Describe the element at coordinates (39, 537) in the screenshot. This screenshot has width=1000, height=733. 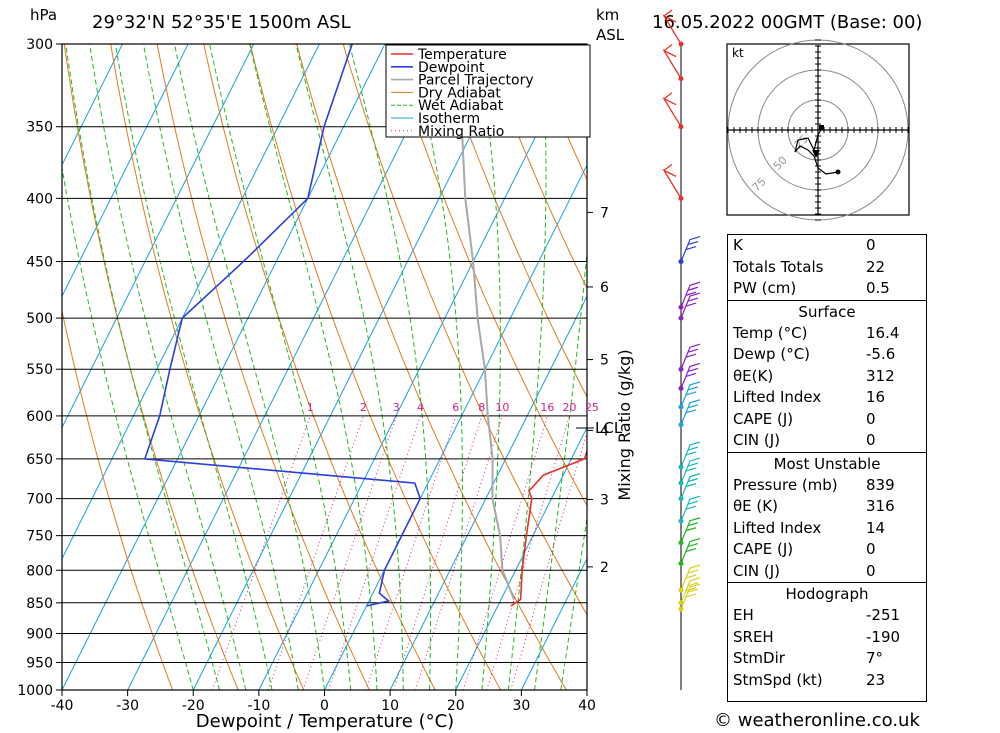
I see `pressure-tick-label: 750` at that location.